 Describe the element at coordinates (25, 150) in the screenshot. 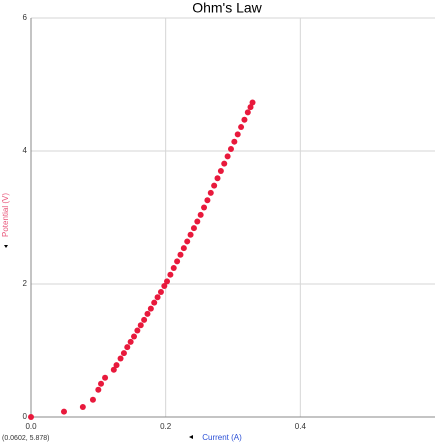

I see `y-tick-label: 4` at that location.